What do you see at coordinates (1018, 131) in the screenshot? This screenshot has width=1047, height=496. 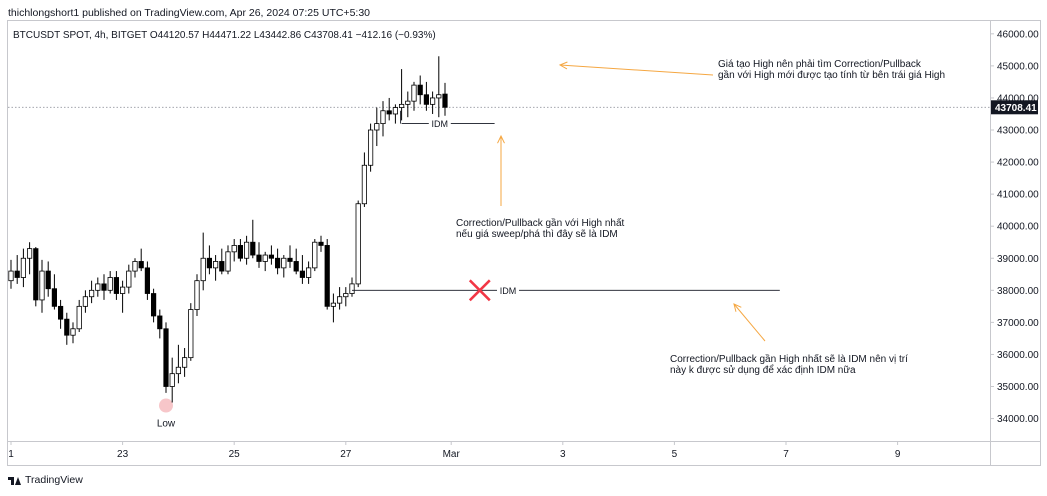 I see `y-tick-label: 43000.00` at bounding box center [1018, 131].